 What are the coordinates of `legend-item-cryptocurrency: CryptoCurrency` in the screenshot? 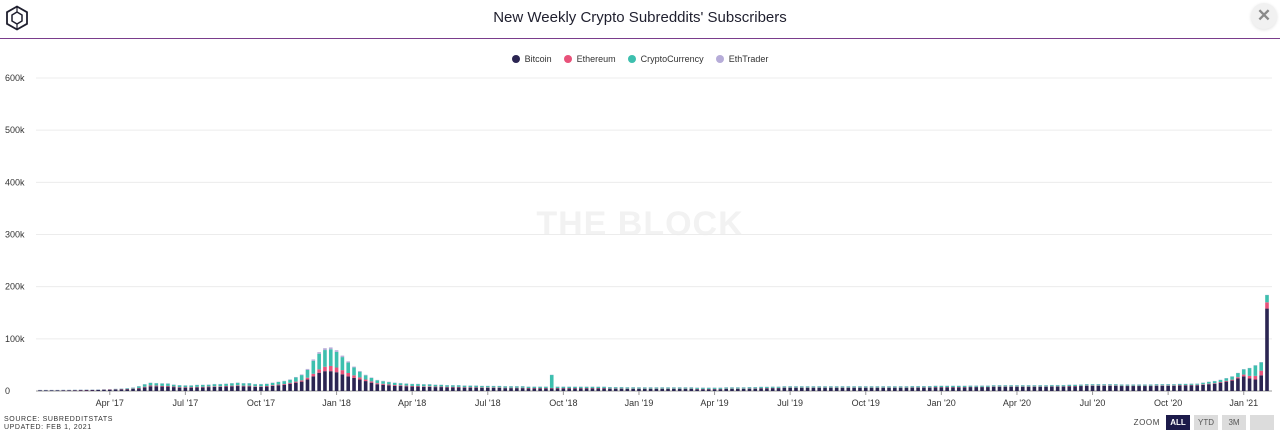 It's located at (665, 59).